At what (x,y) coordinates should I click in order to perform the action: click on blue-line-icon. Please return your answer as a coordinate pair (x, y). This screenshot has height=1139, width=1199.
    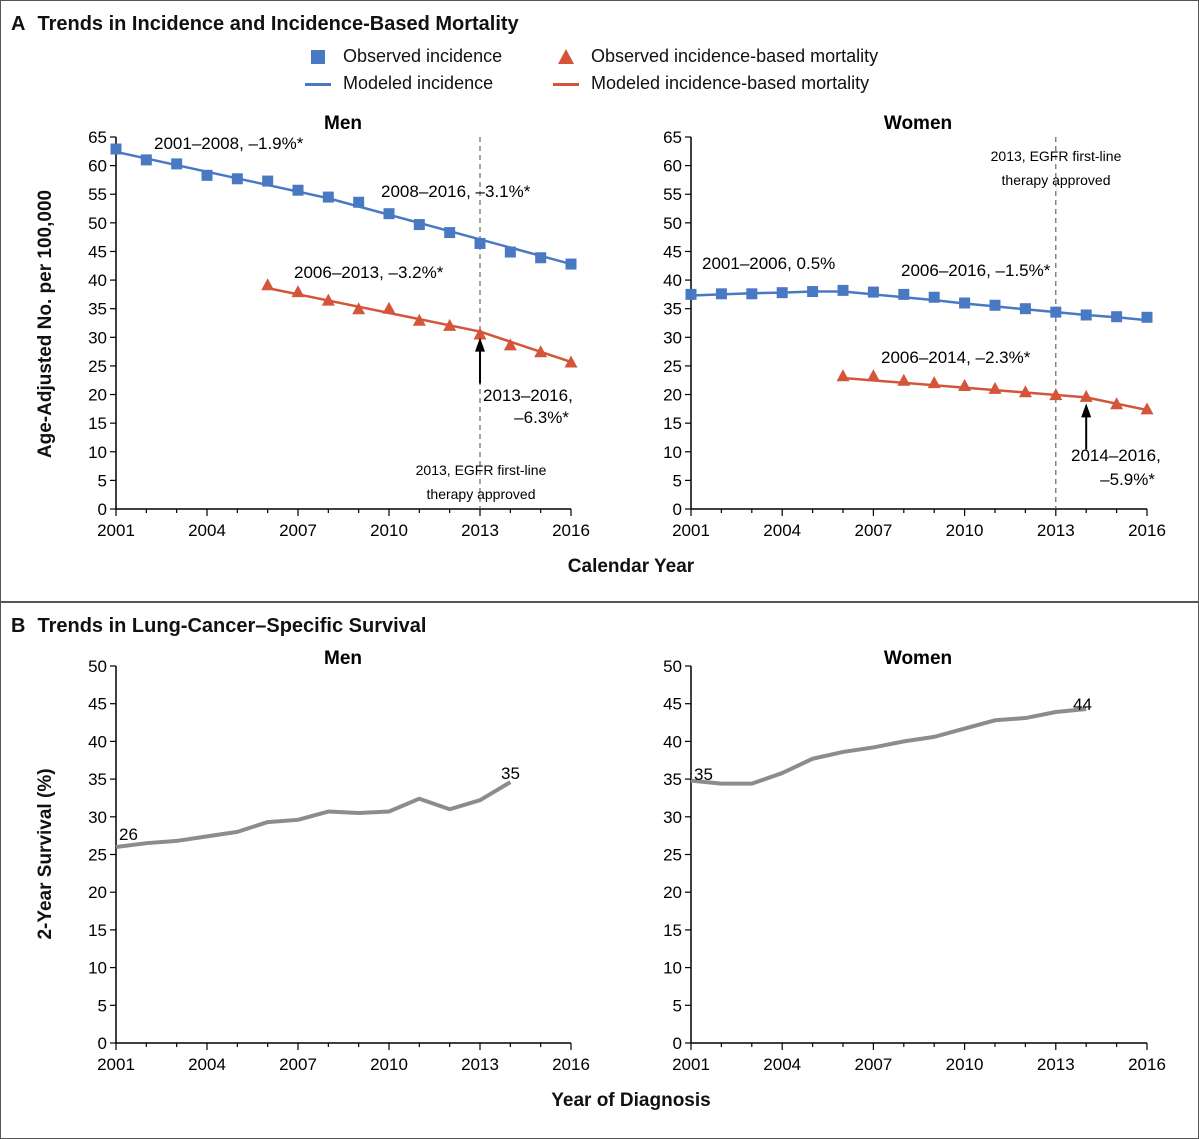
    Looking at the image, I should click on (318, 84).